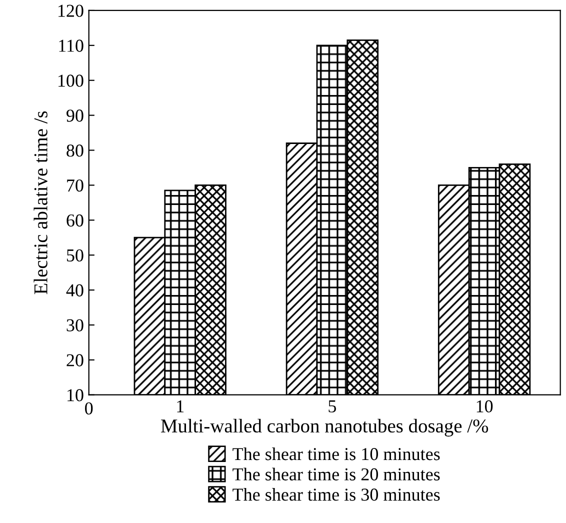 The width and height of the screenshot is (566, 523). What do you see at coordinates (180, 406) in the screenshot?
I see `x-tick-label: 1` at bounding box center [180, 406].